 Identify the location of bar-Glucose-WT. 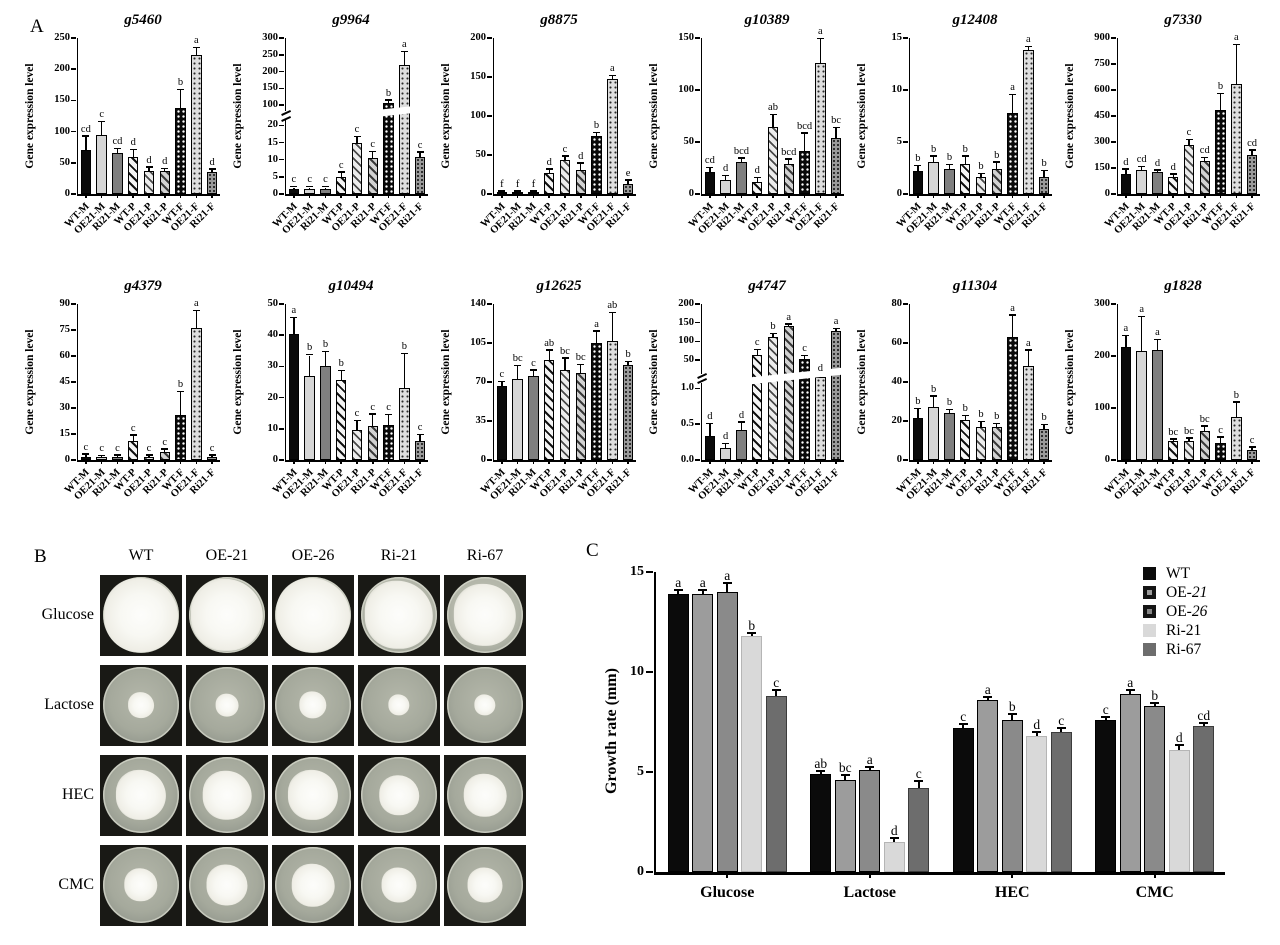
(678, 733).